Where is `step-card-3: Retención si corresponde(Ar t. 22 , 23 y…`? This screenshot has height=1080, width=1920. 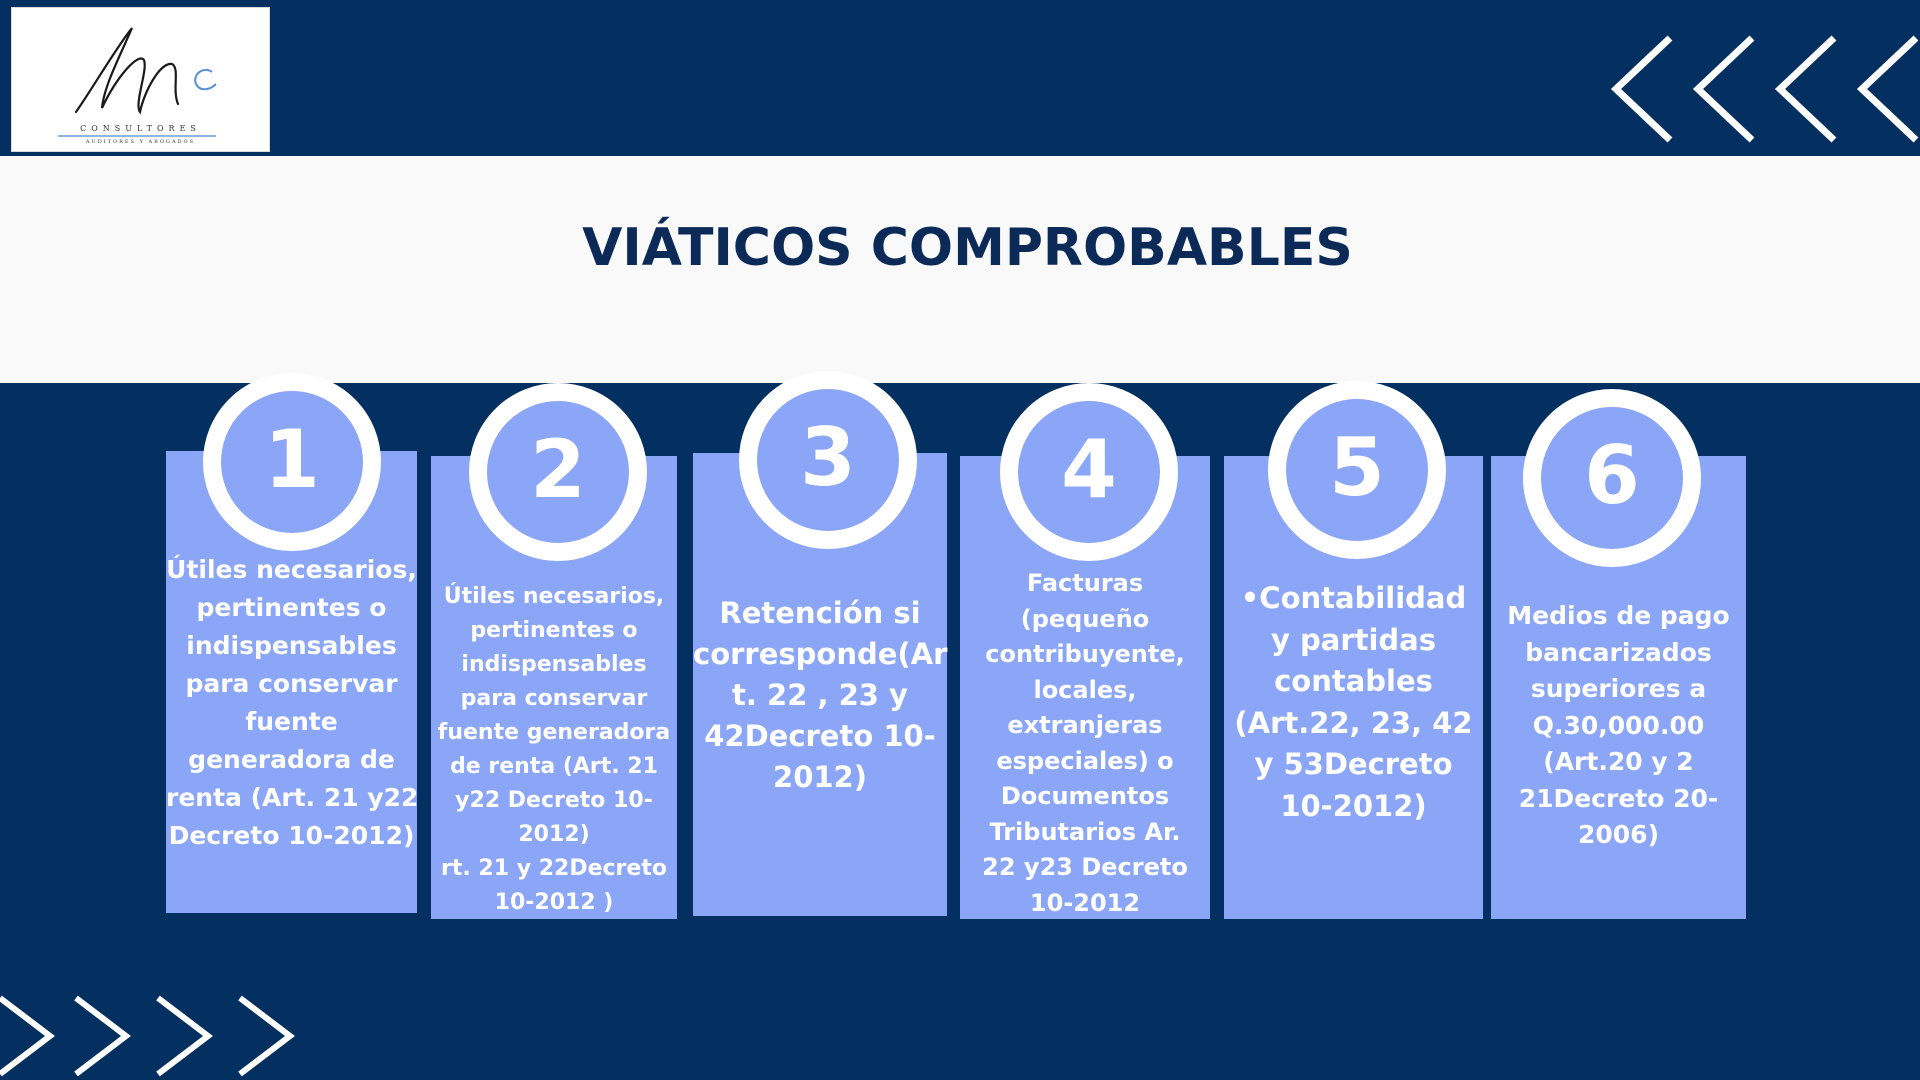 step-card-3: Retención si corresponde(Ar t. 22 , 23 y… is located at coordinates (820, 684).